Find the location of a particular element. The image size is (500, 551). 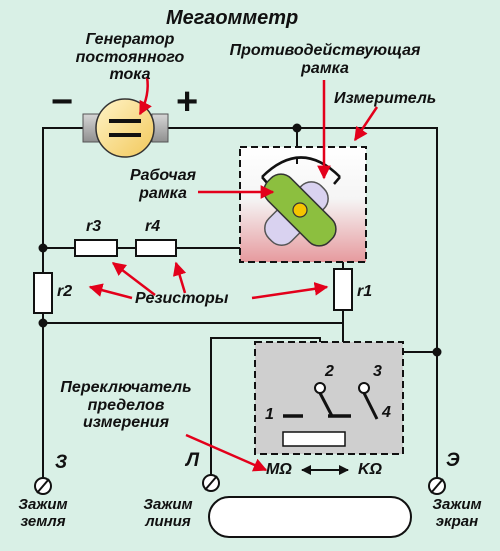

terminal-line is located at coordinates (211, 483).